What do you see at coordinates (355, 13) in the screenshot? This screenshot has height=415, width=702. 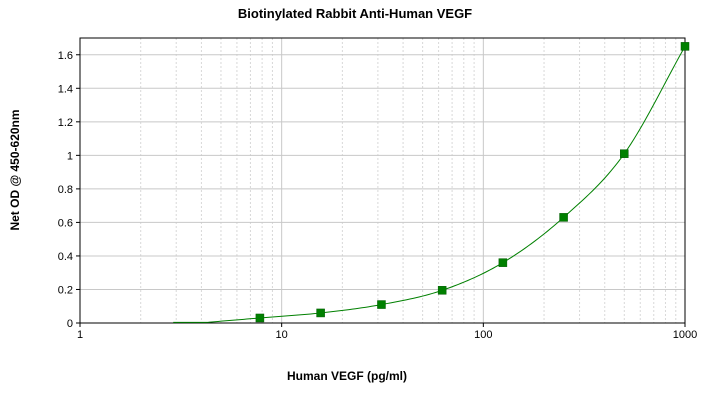 I see `chart-title: Biotinylated Rabbit Anti-Human VEGF` at bounding box center [355, 13].